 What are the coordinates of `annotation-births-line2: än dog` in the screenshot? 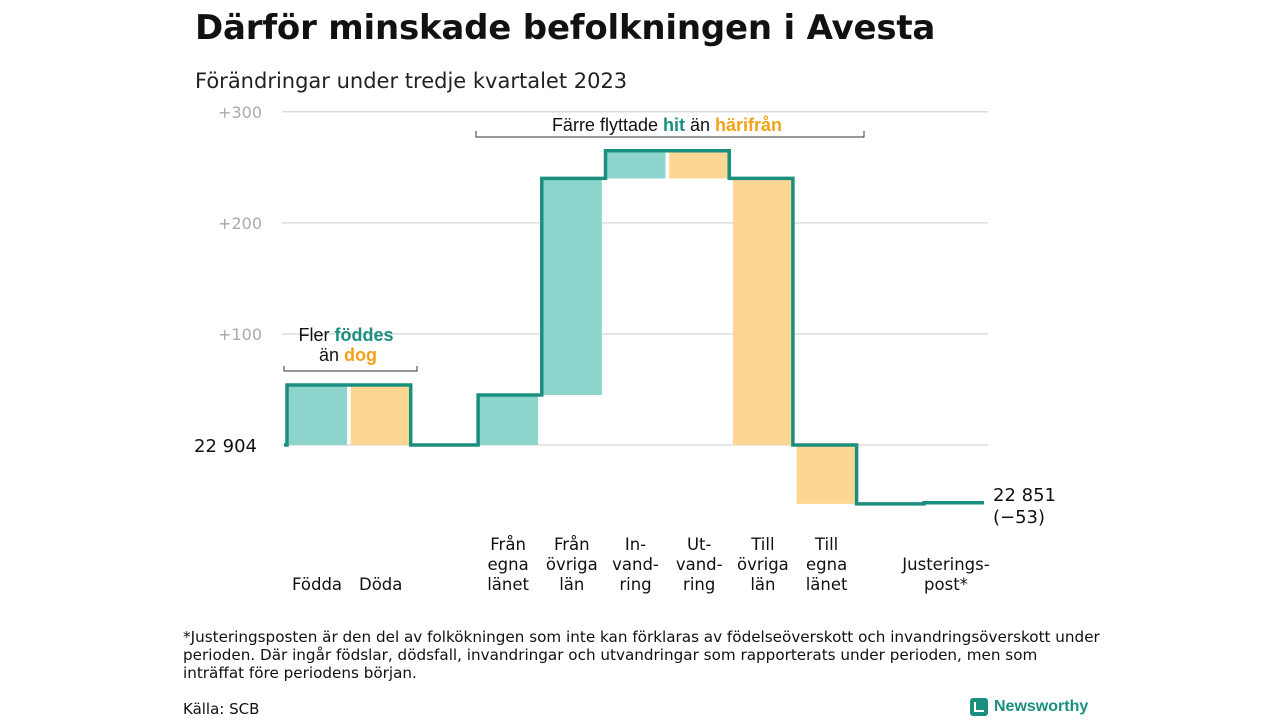 It's located at (348, 355).